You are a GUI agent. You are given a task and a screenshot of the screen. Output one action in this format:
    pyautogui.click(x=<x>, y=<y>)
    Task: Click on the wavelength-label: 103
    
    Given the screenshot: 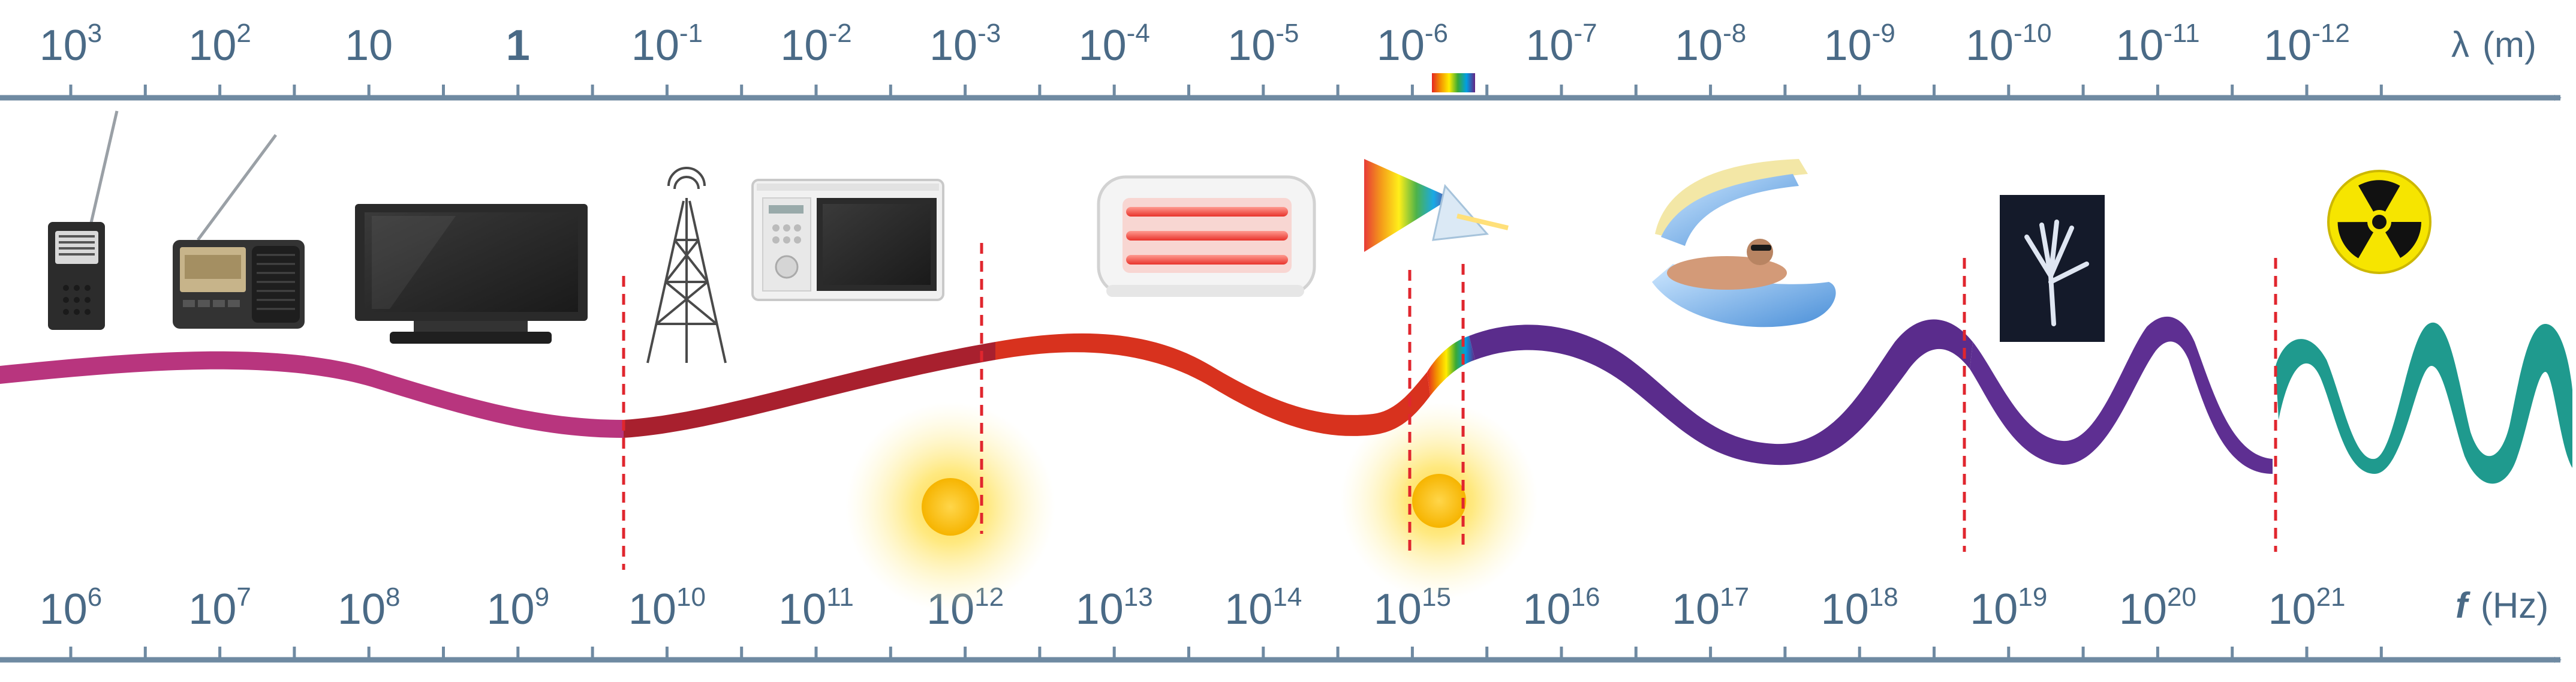 What is the action you would take?
    pyautogui.click(x=71, y=44)
    